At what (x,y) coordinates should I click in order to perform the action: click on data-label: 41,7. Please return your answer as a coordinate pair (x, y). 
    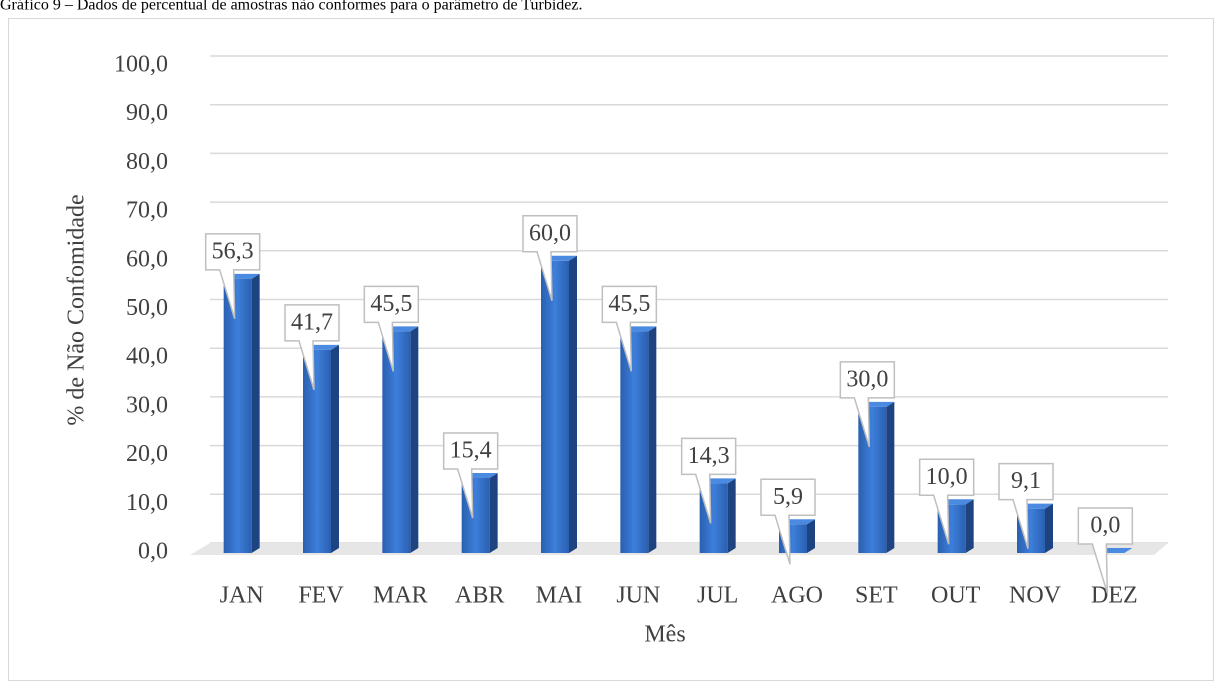
    Looking at the image, I should click on (312, 322).